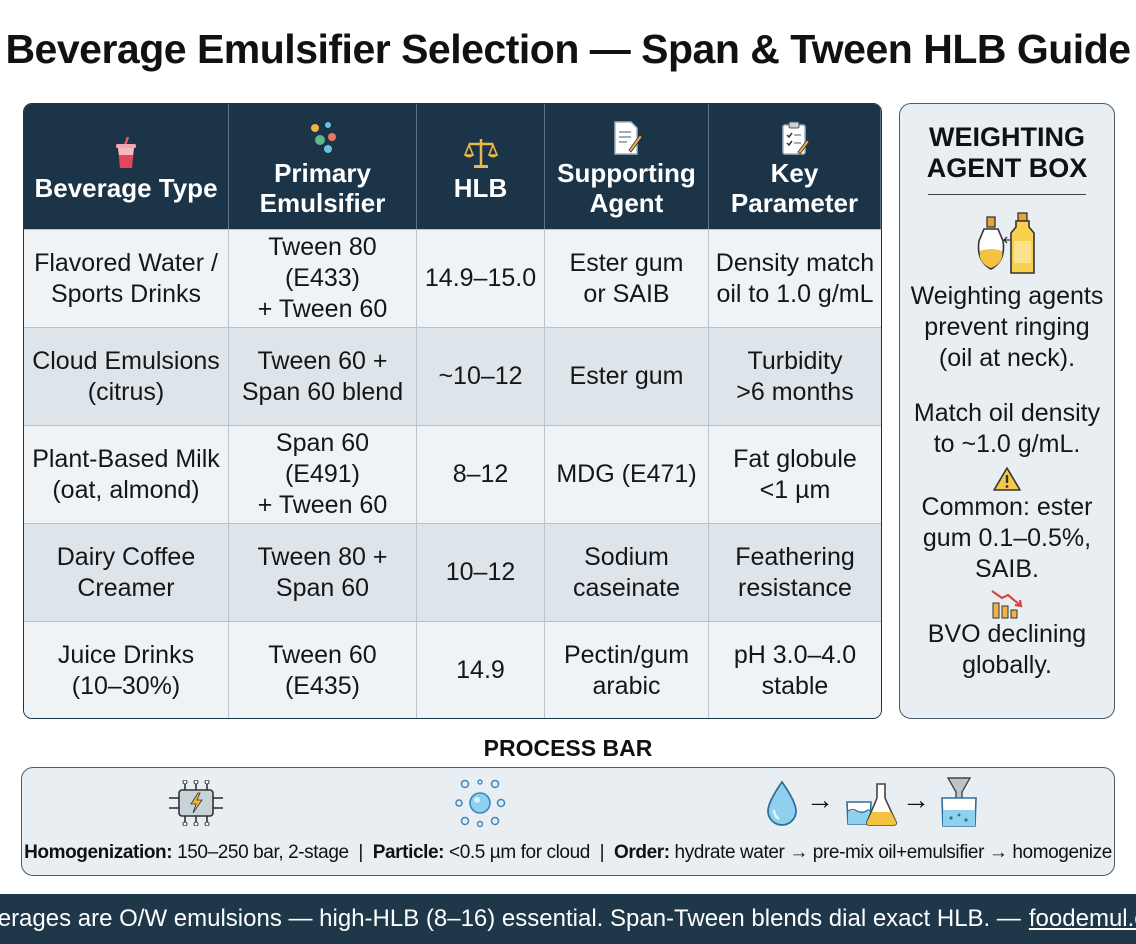 The height and width of the screenshot is (944, 1136). What do you see at coordinates (126, 278) in the screenshot?
I see `cell-beverage-type: Flavored Water / Sports Drinks` at bounding box center [126, 278].